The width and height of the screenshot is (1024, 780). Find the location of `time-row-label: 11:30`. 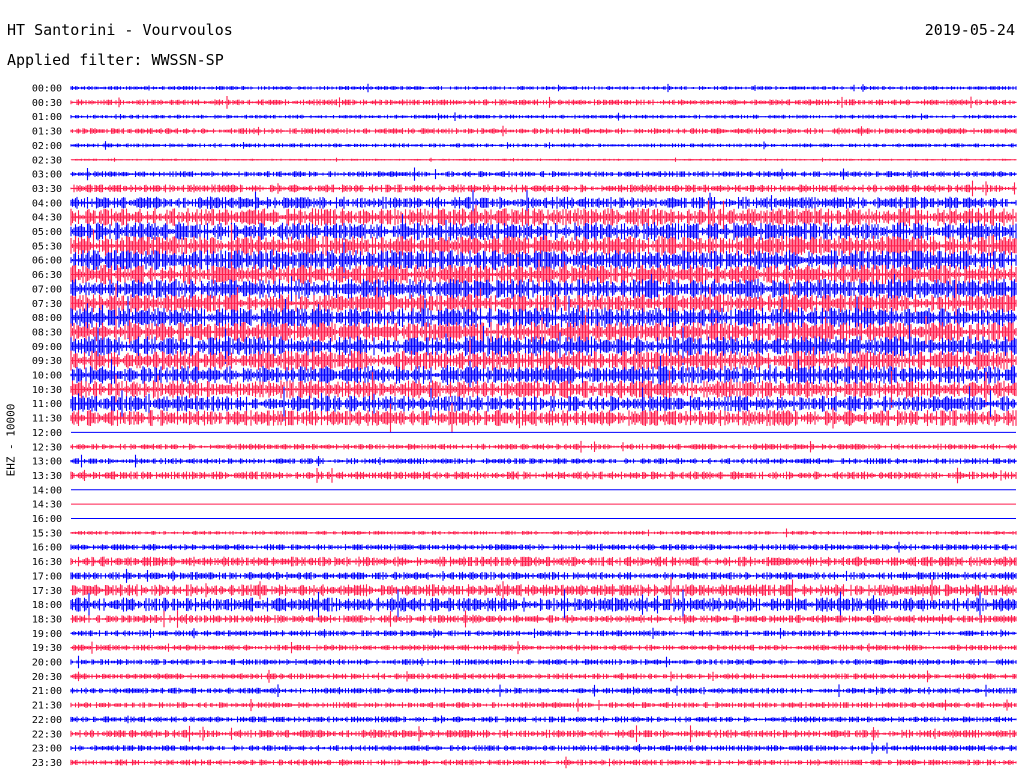

time-row-label: 11:30 is located at coordinates (47, 419).